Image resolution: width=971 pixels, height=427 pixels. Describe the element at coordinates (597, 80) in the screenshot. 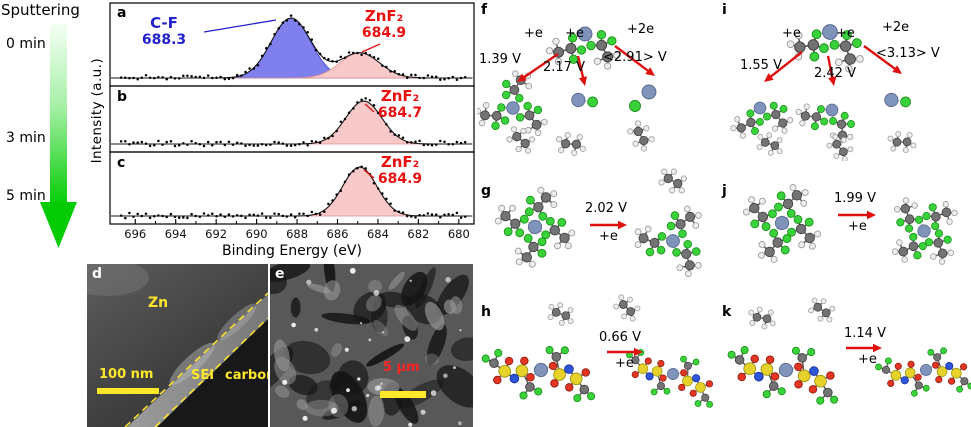

I see `reaction-panel-f: f +e 1.39 V +e 2.17 V +2e <2.91> V` at that location.